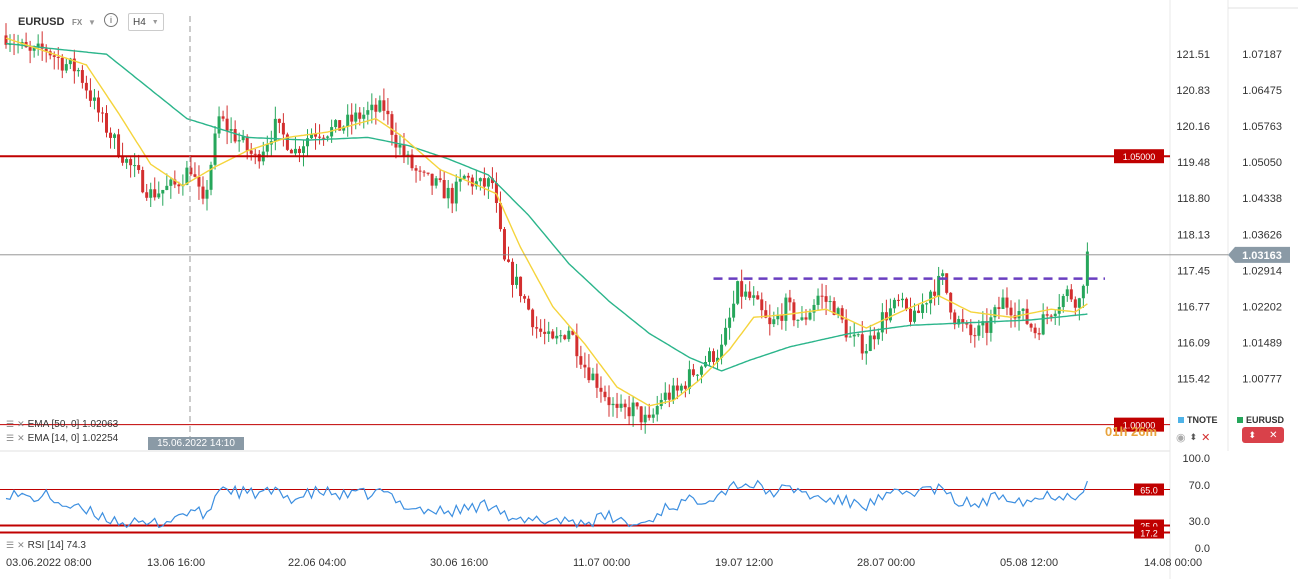 The height and width of the screenshot is (579, 1298). Describe the element at coordinates (176, 563) in the screenshot. I see `x-axis-tick-label: 13.06 16:00` at that location.